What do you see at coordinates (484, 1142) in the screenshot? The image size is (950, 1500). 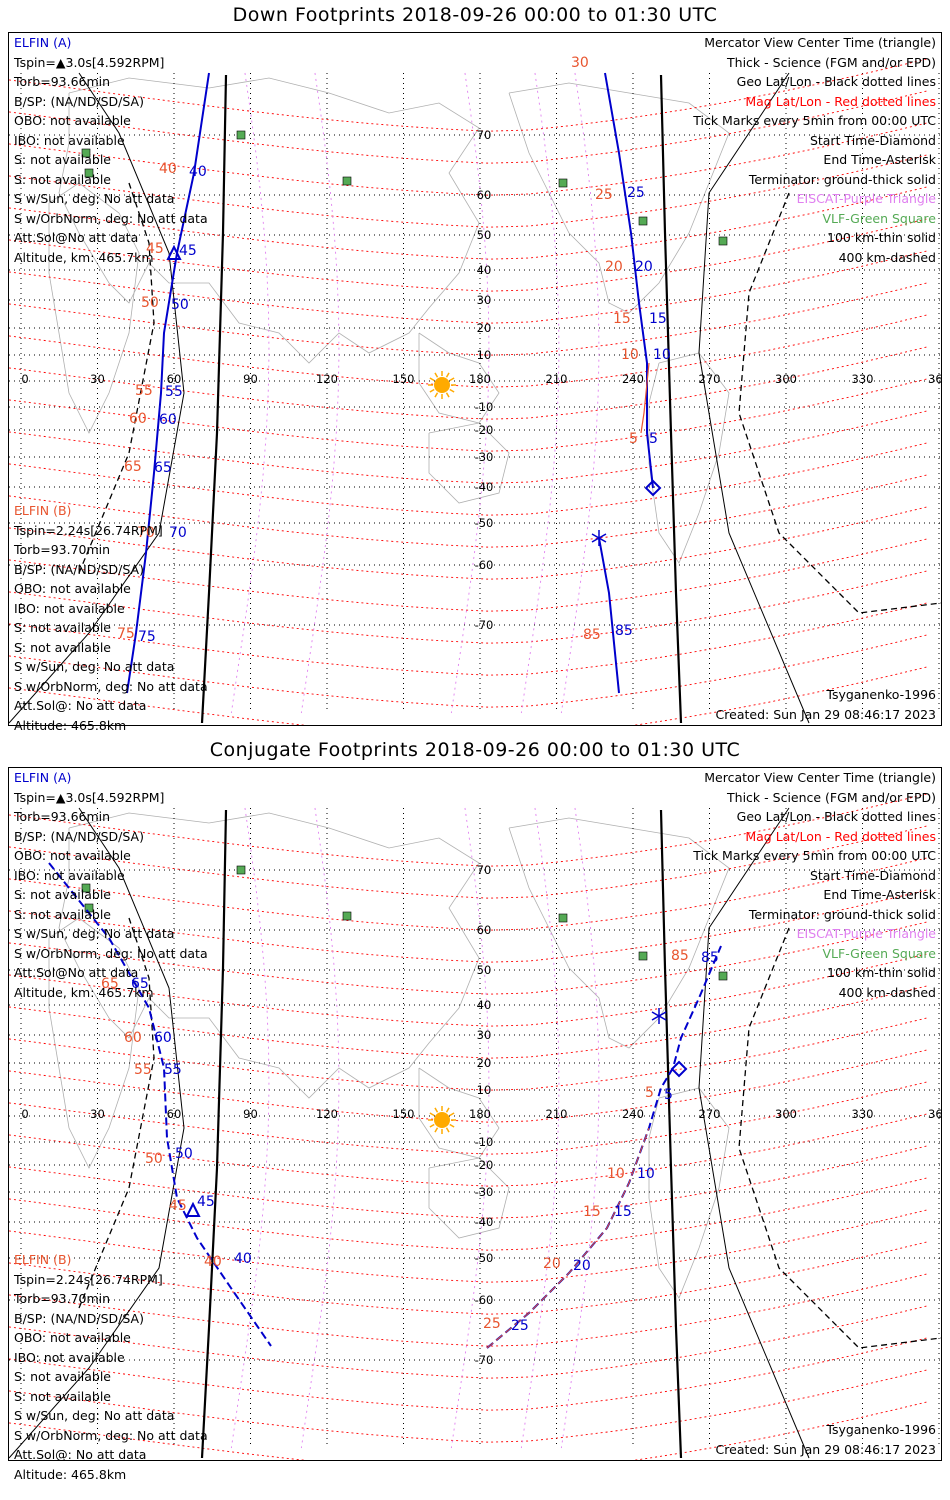 I see `lat-tick-label: -10` at bounding box center [484, 1142].